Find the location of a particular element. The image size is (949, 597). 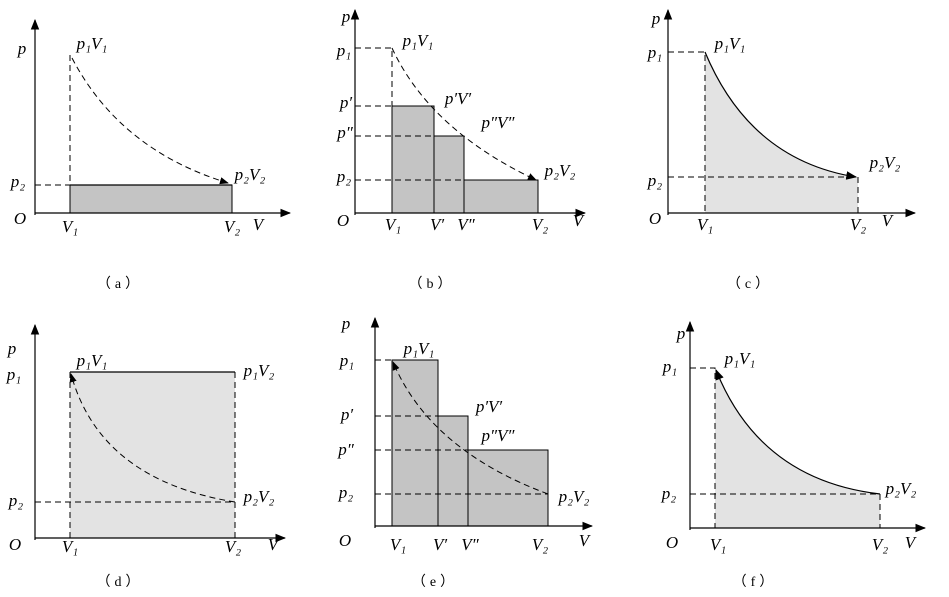

panel-b is located at coordinates (468, 113).